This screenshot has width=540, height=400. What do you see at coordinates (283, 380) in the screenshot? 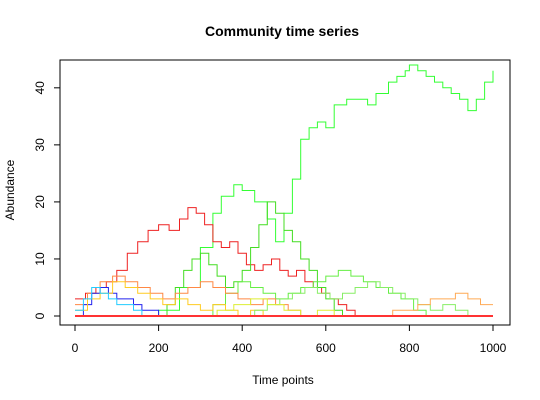
I see `x-axis-label: Time points` at bounding box center [283, 380].